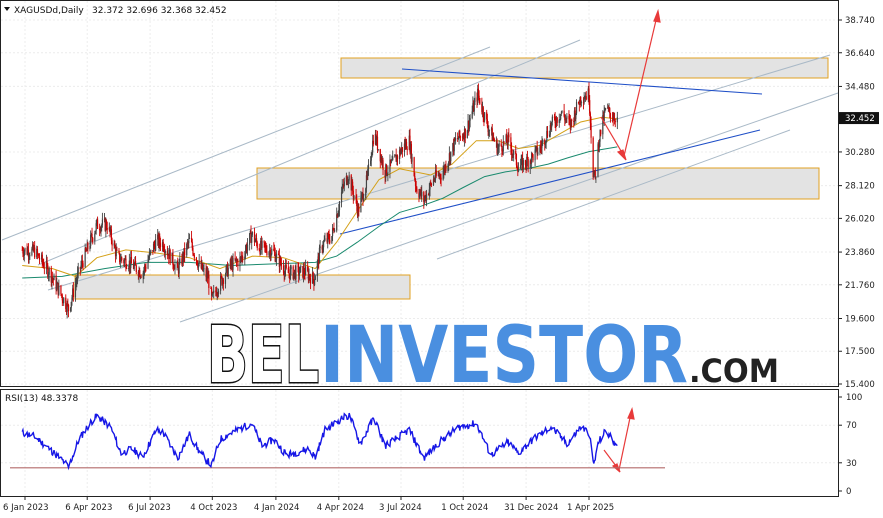 The width and height of the screenshot is (883, 518). What do you see at coordinates (550, 182) in the screenshot?
I see `trend-line-support` at bounding box center [550, 182].